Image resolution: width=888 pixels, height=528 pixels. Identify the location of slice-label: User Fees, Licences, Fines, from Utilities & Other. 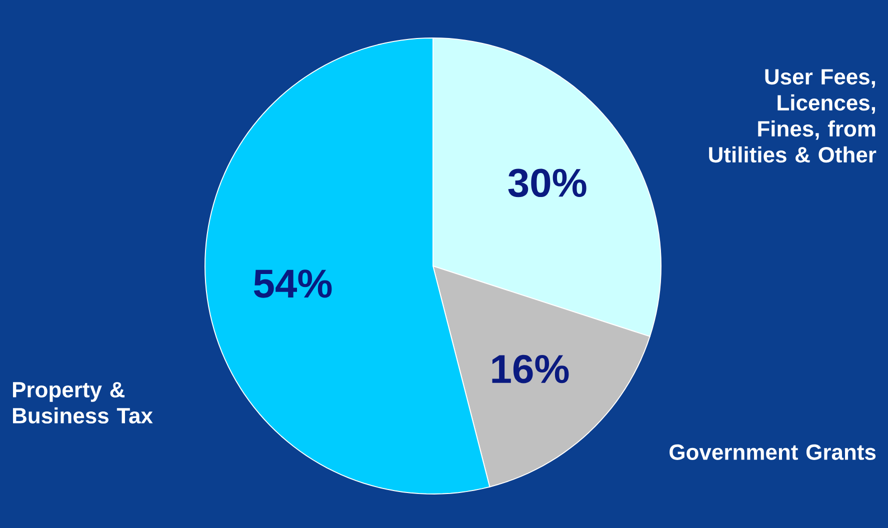
(792, 116).